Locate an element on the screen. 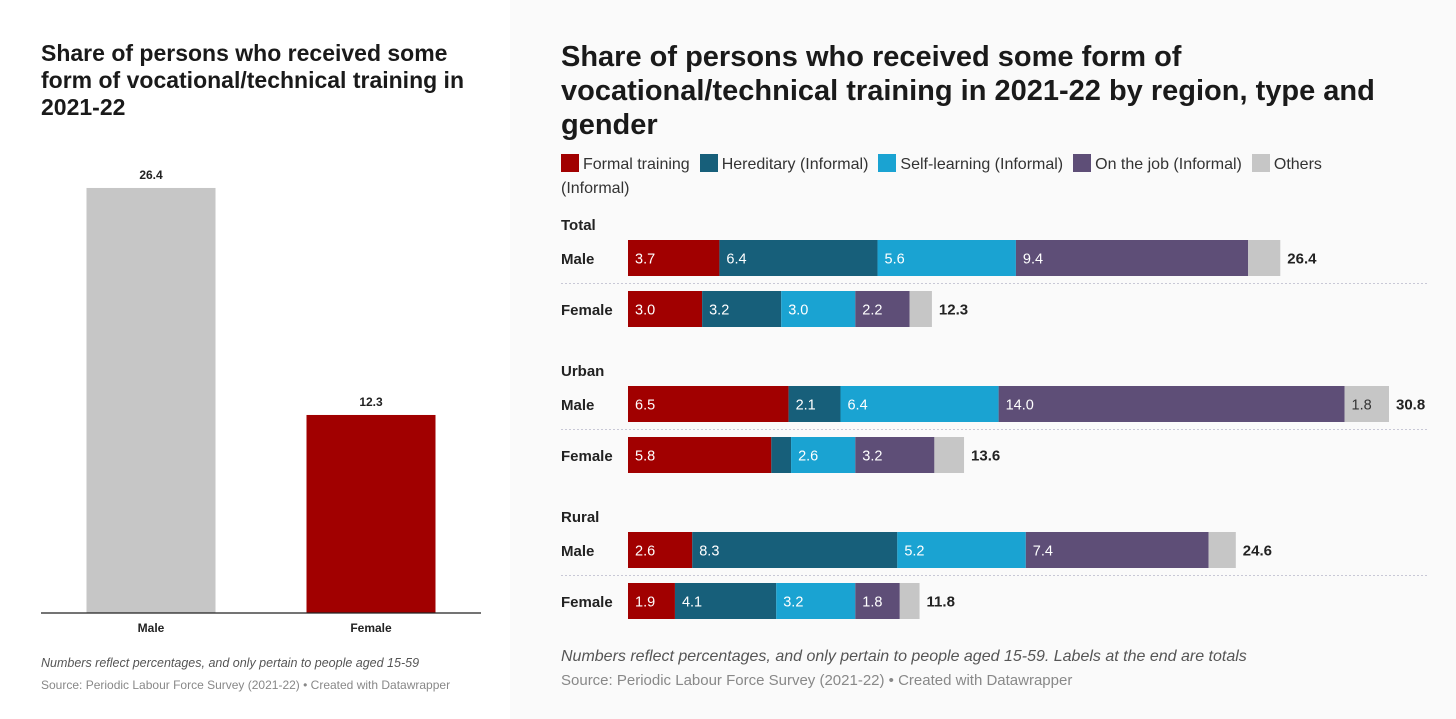 This screenshot has height=719, width=1456. segment-label: 5.6 is located at coordinates (895, 260).